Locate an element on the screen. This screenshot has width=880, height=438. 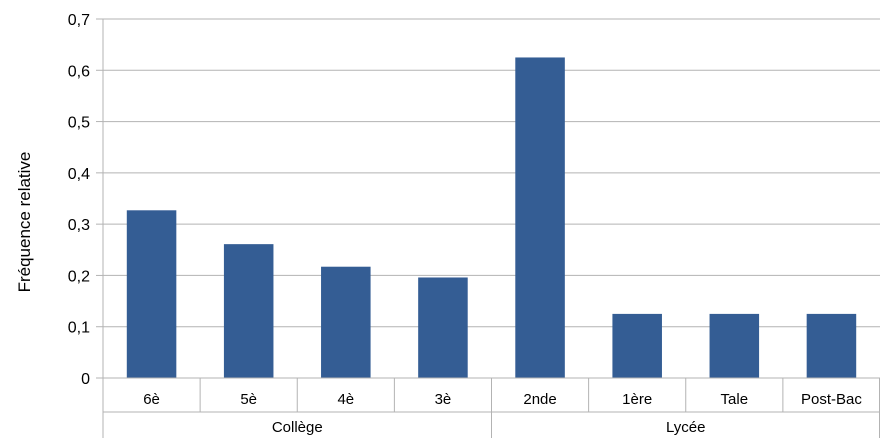
y-axis-label: Fréquence relative is located at coordinates (24, 222).